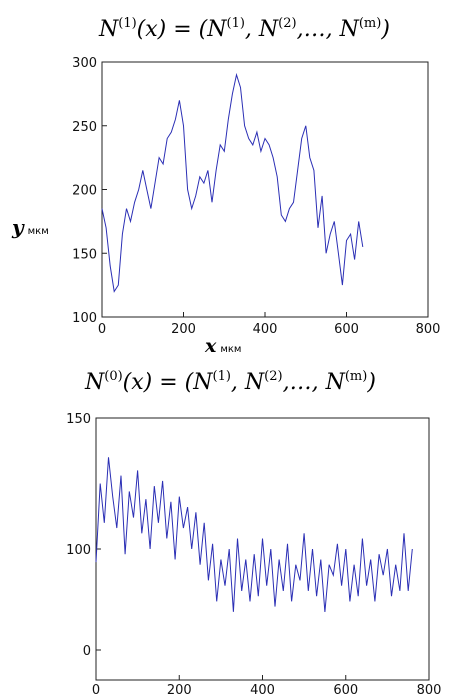 Image resolution: width=449 pixels, height=700 pixels. Describe the element at coordinates (210, 346) in the screenshot. I see `chart1-xlabel-var: x` at that location.